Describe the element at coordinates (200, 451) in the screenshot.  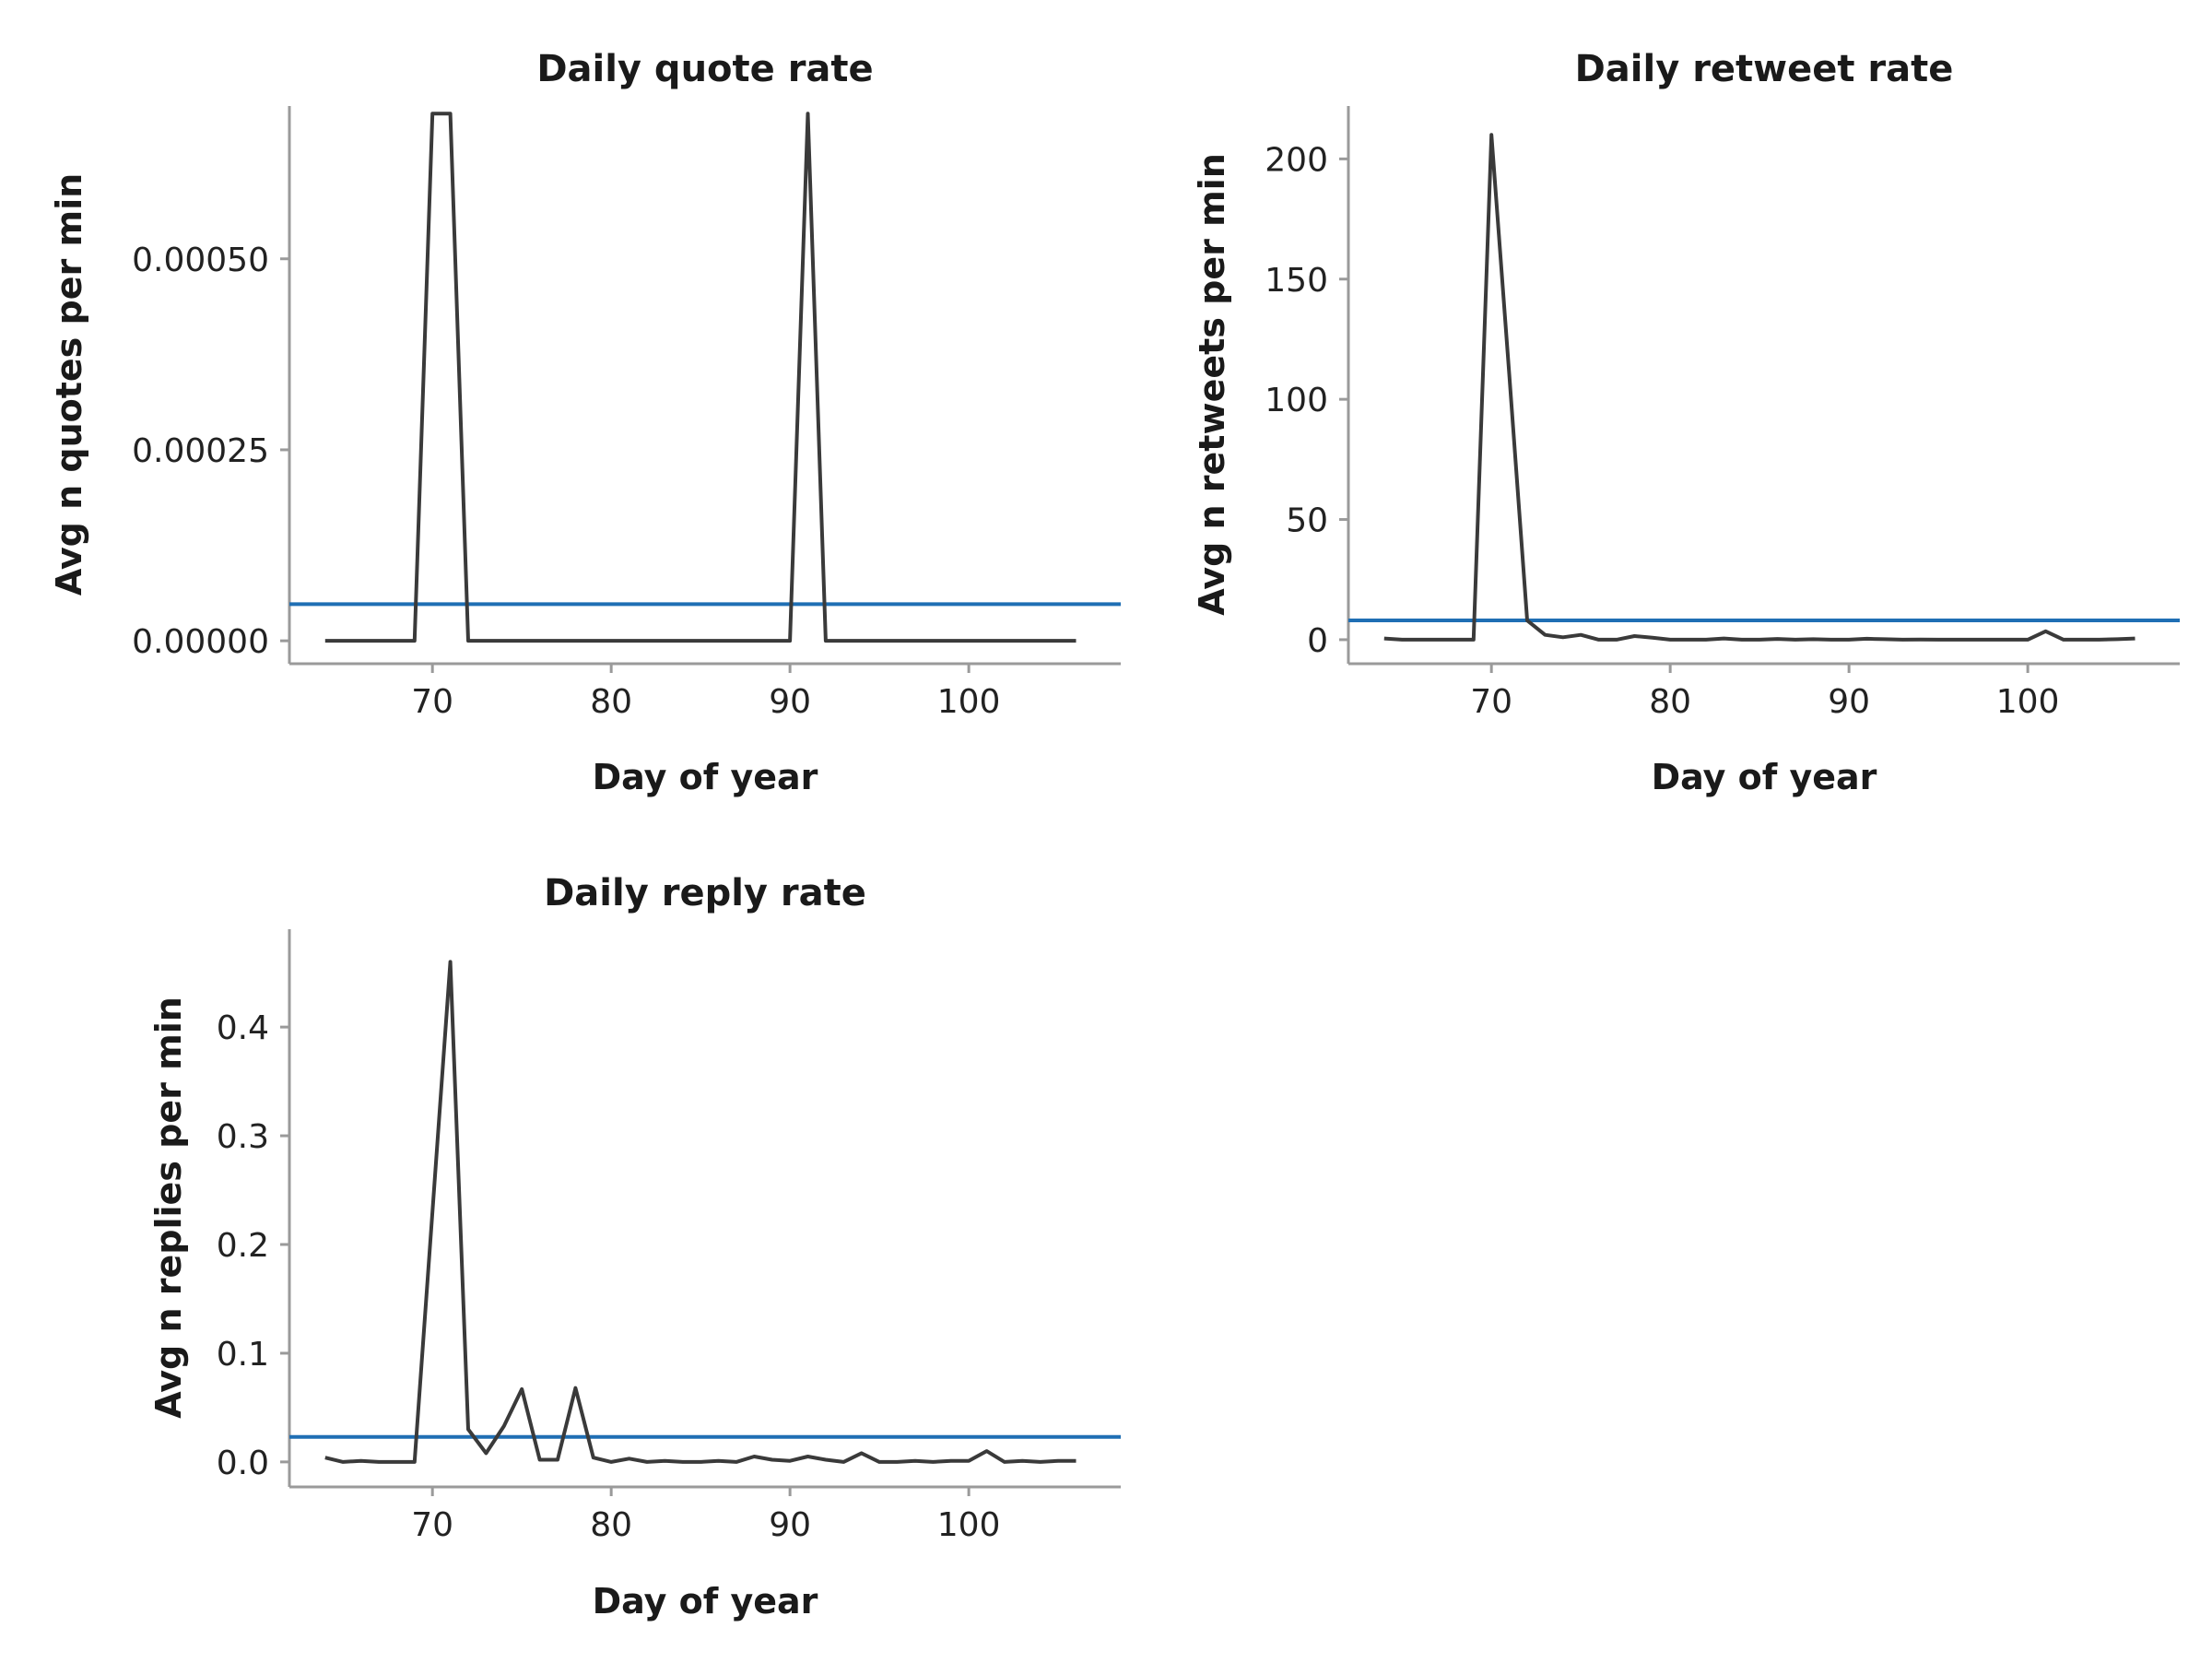
I see `y-tick-label: 0.00025` at that location.